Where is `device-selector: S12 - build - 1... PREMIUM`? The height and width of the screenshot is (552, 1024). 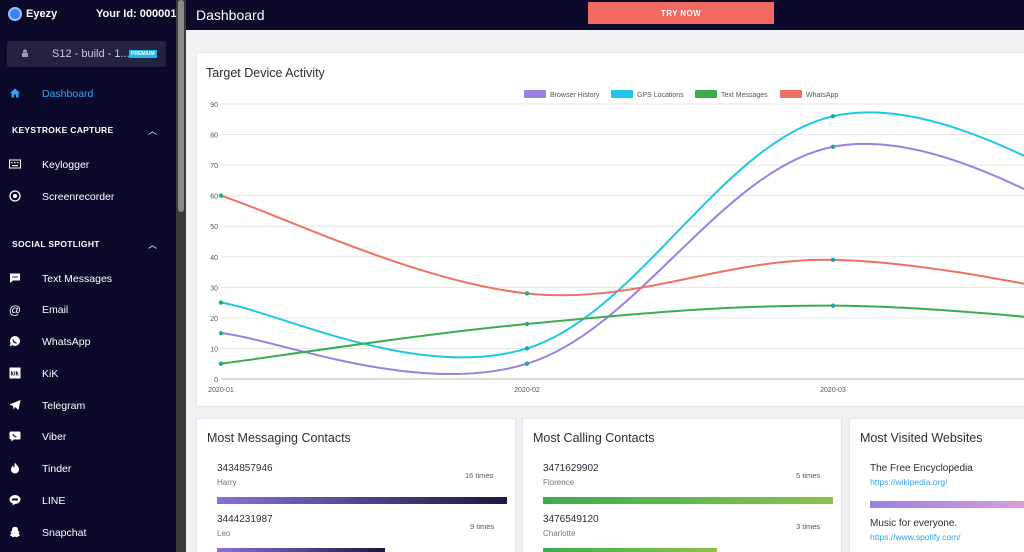
device-selector: S12 - build - 1... PREMIUM is located at coordinates (86, 54).